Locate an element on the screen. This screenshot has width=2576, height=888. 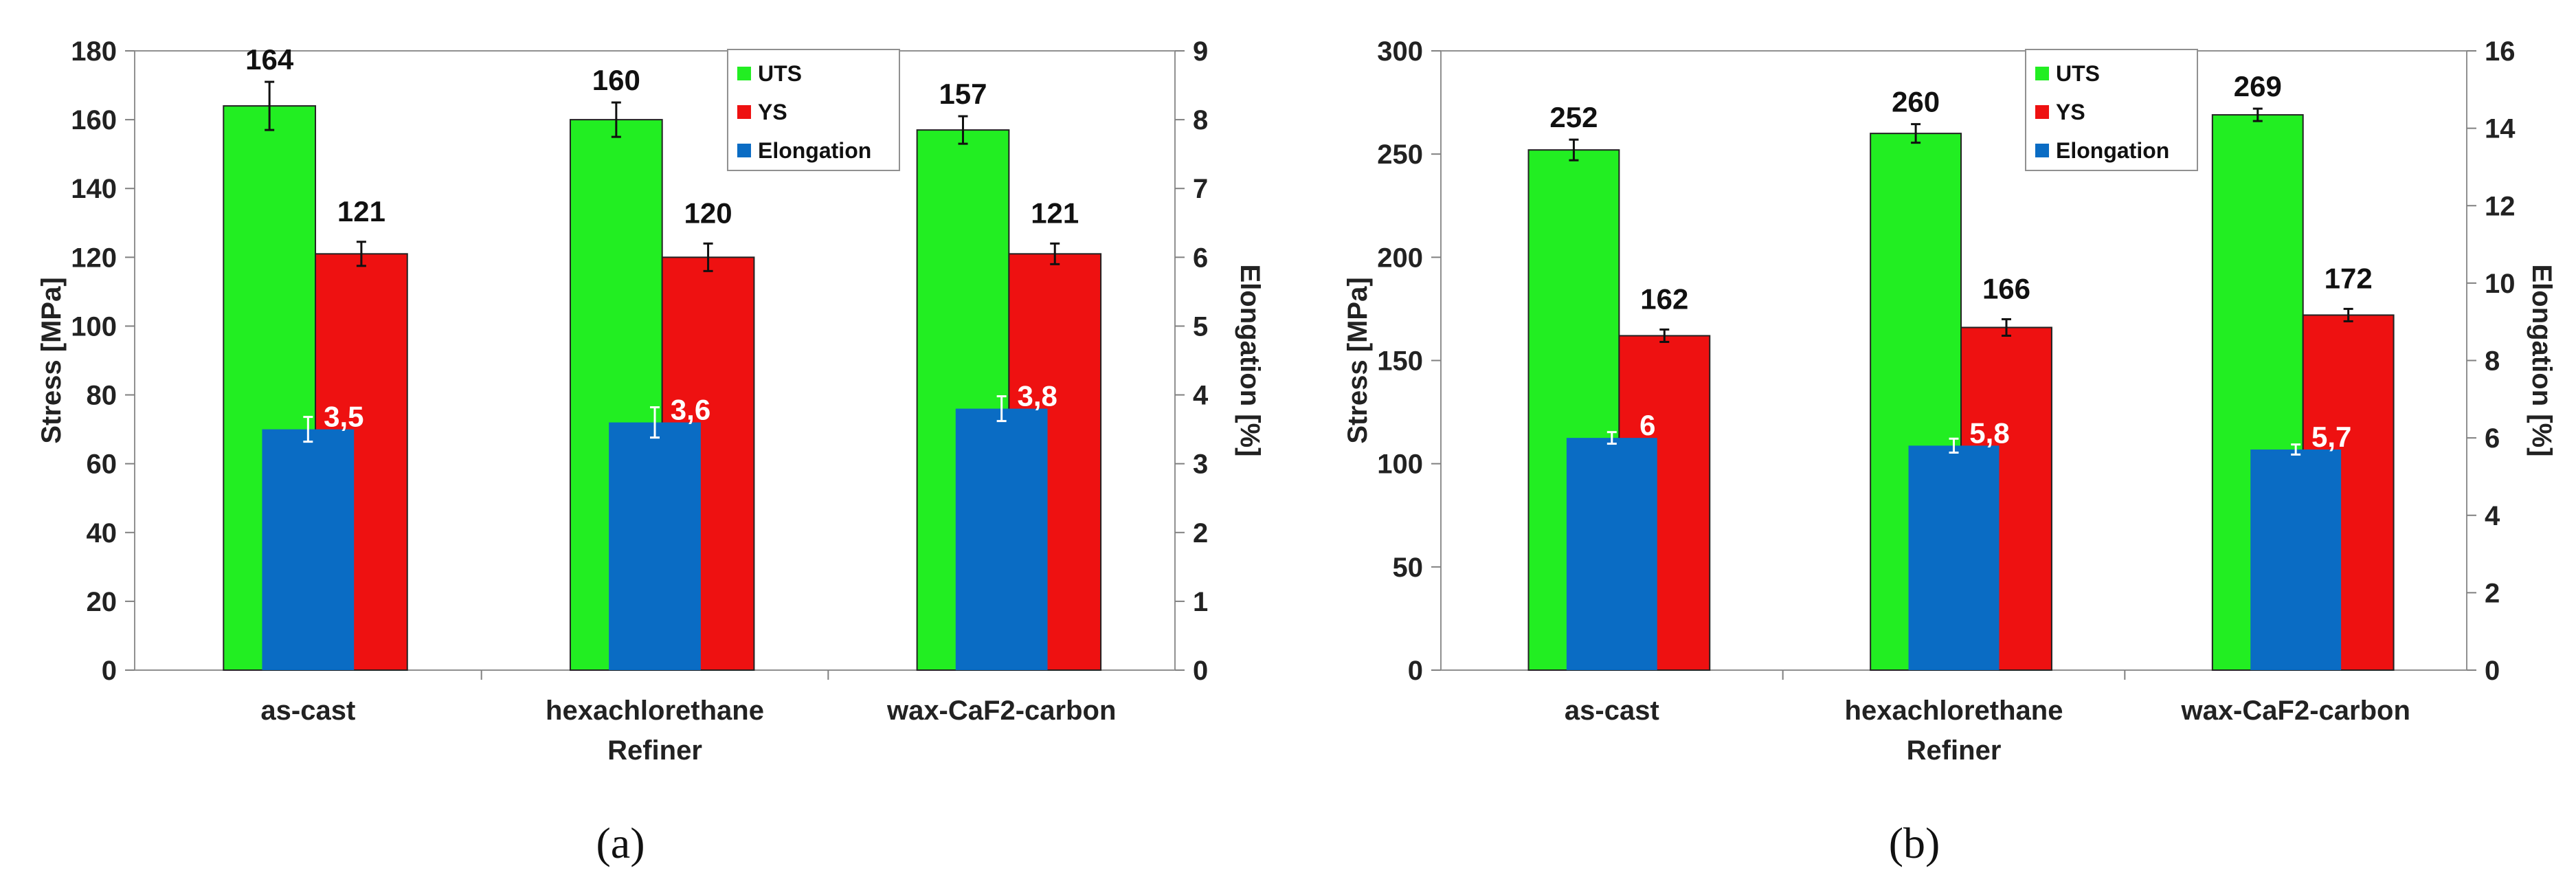
y-tick-label: 40 is located at coordinates (102, 533).